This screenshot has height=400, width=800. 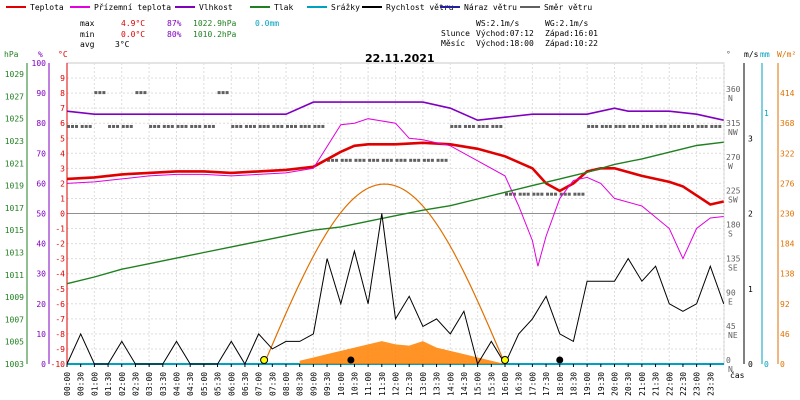 What do you see at coordinates (728, 360) in the screenshot?
I see `dir-tick-label: 0` at bounding box center [728, 360].